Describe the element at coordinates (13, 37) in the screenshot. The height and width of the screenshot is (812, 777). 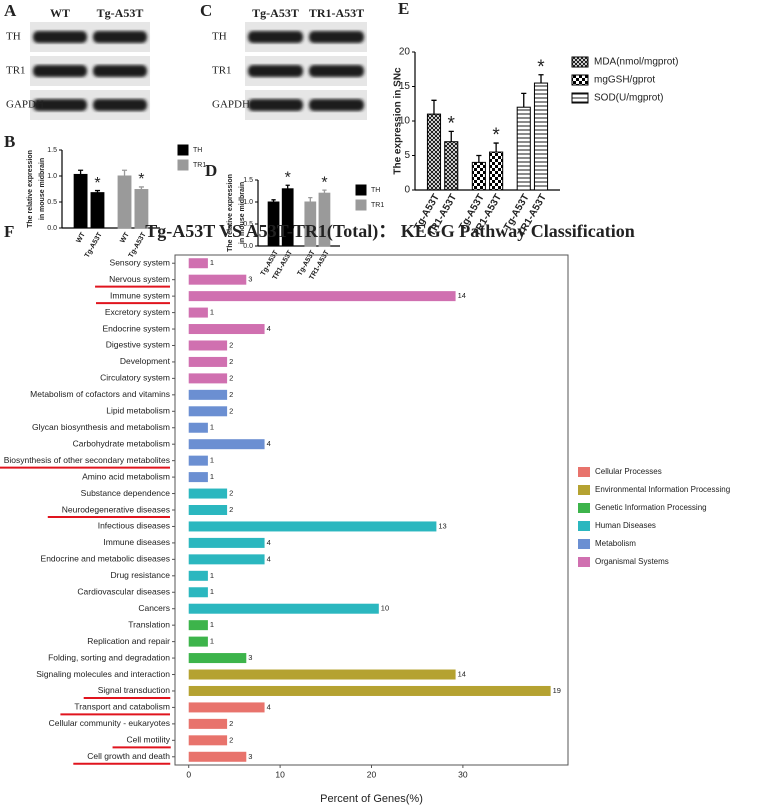
I see `row-label: TH` at that location.